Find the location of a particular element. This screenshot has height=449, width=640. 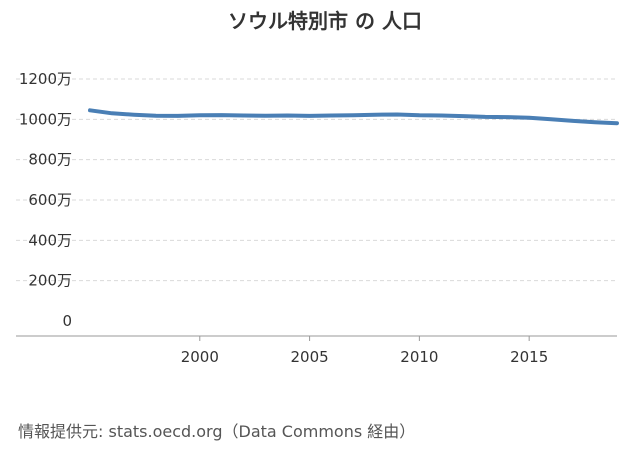

series-line is located at coordinates (353, 117).